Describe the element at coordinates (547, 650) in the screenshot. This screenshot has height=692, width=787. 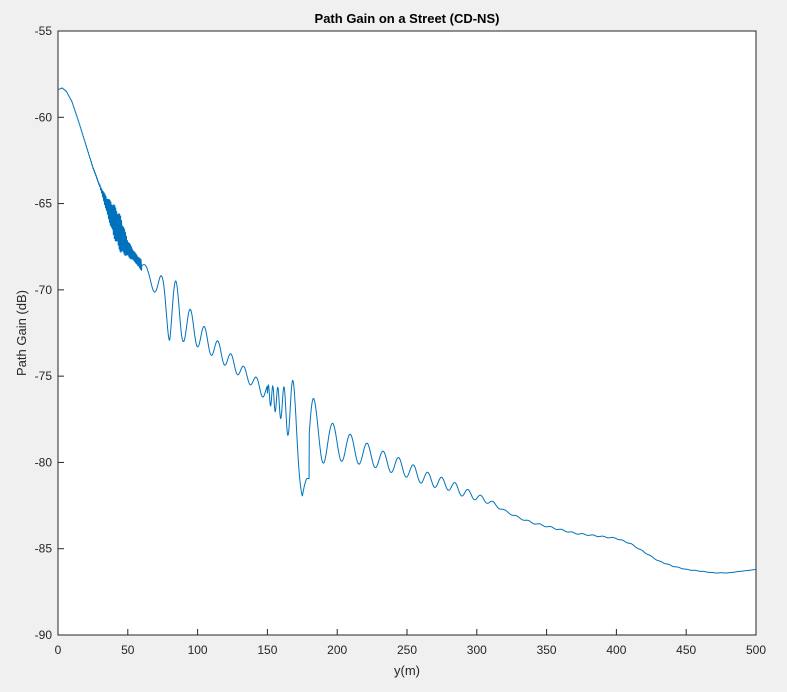
I see `x-tick-label: 350` at that location.